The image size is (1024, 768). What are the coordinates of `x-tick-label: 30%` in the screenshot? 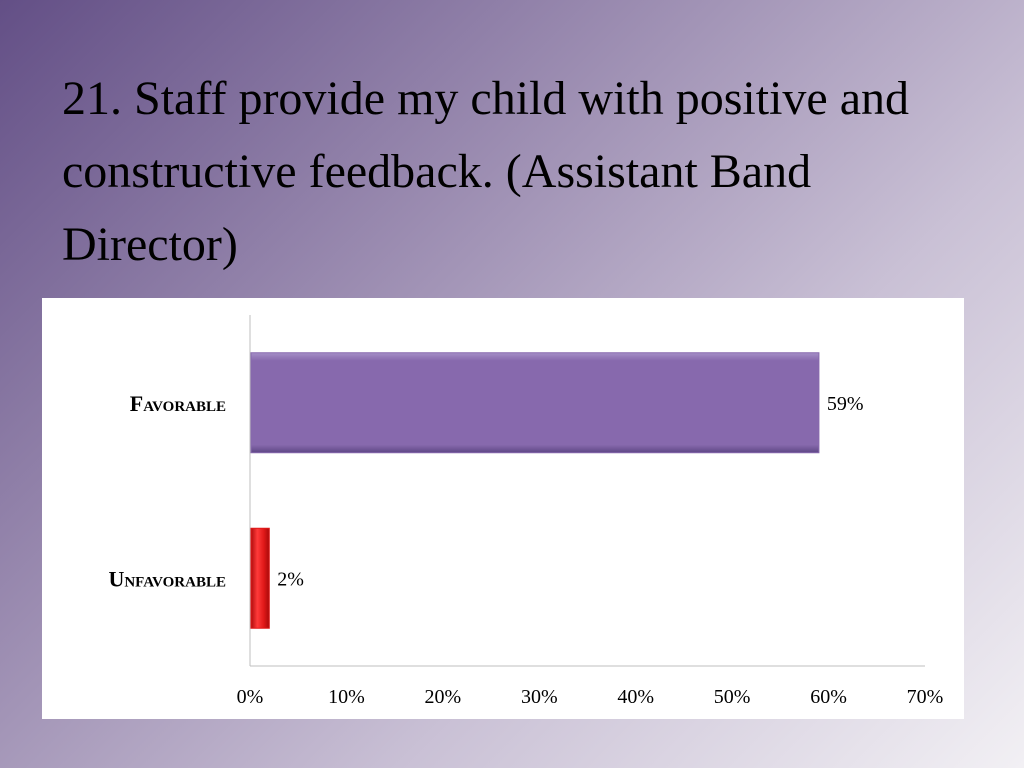 It's located at (539, 697).